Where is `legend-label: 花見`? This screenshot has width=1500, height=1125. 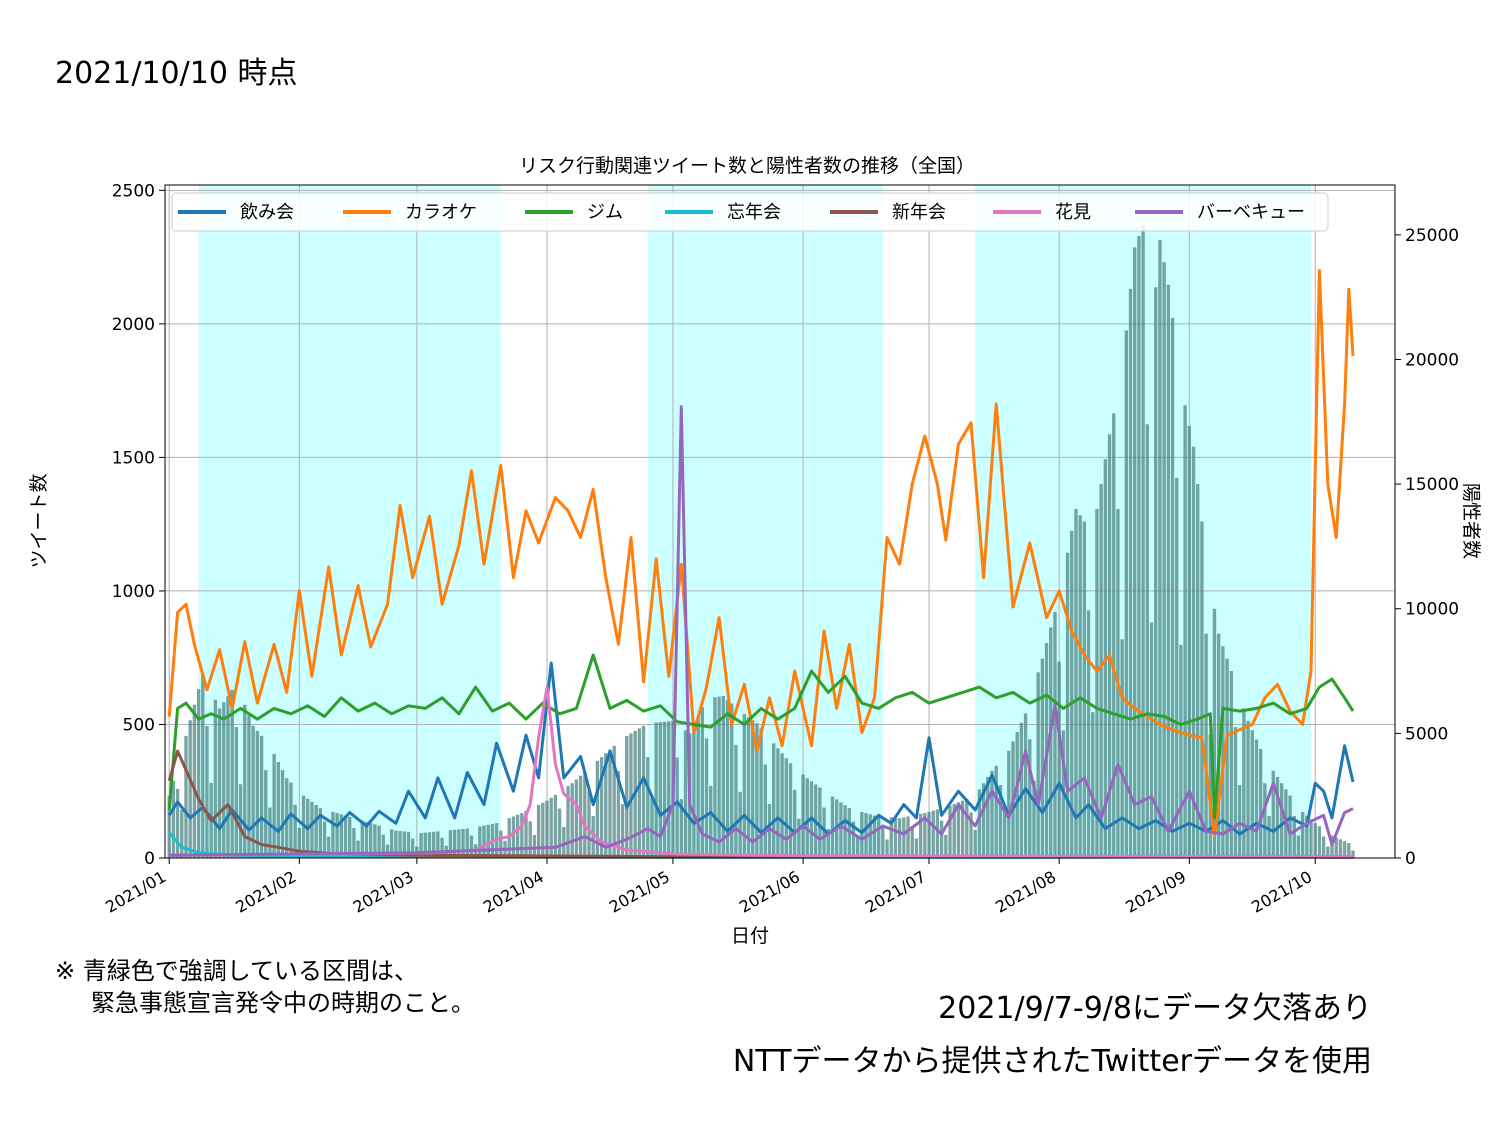
legend-label: 花見 is located at coordinates (1073, 212).